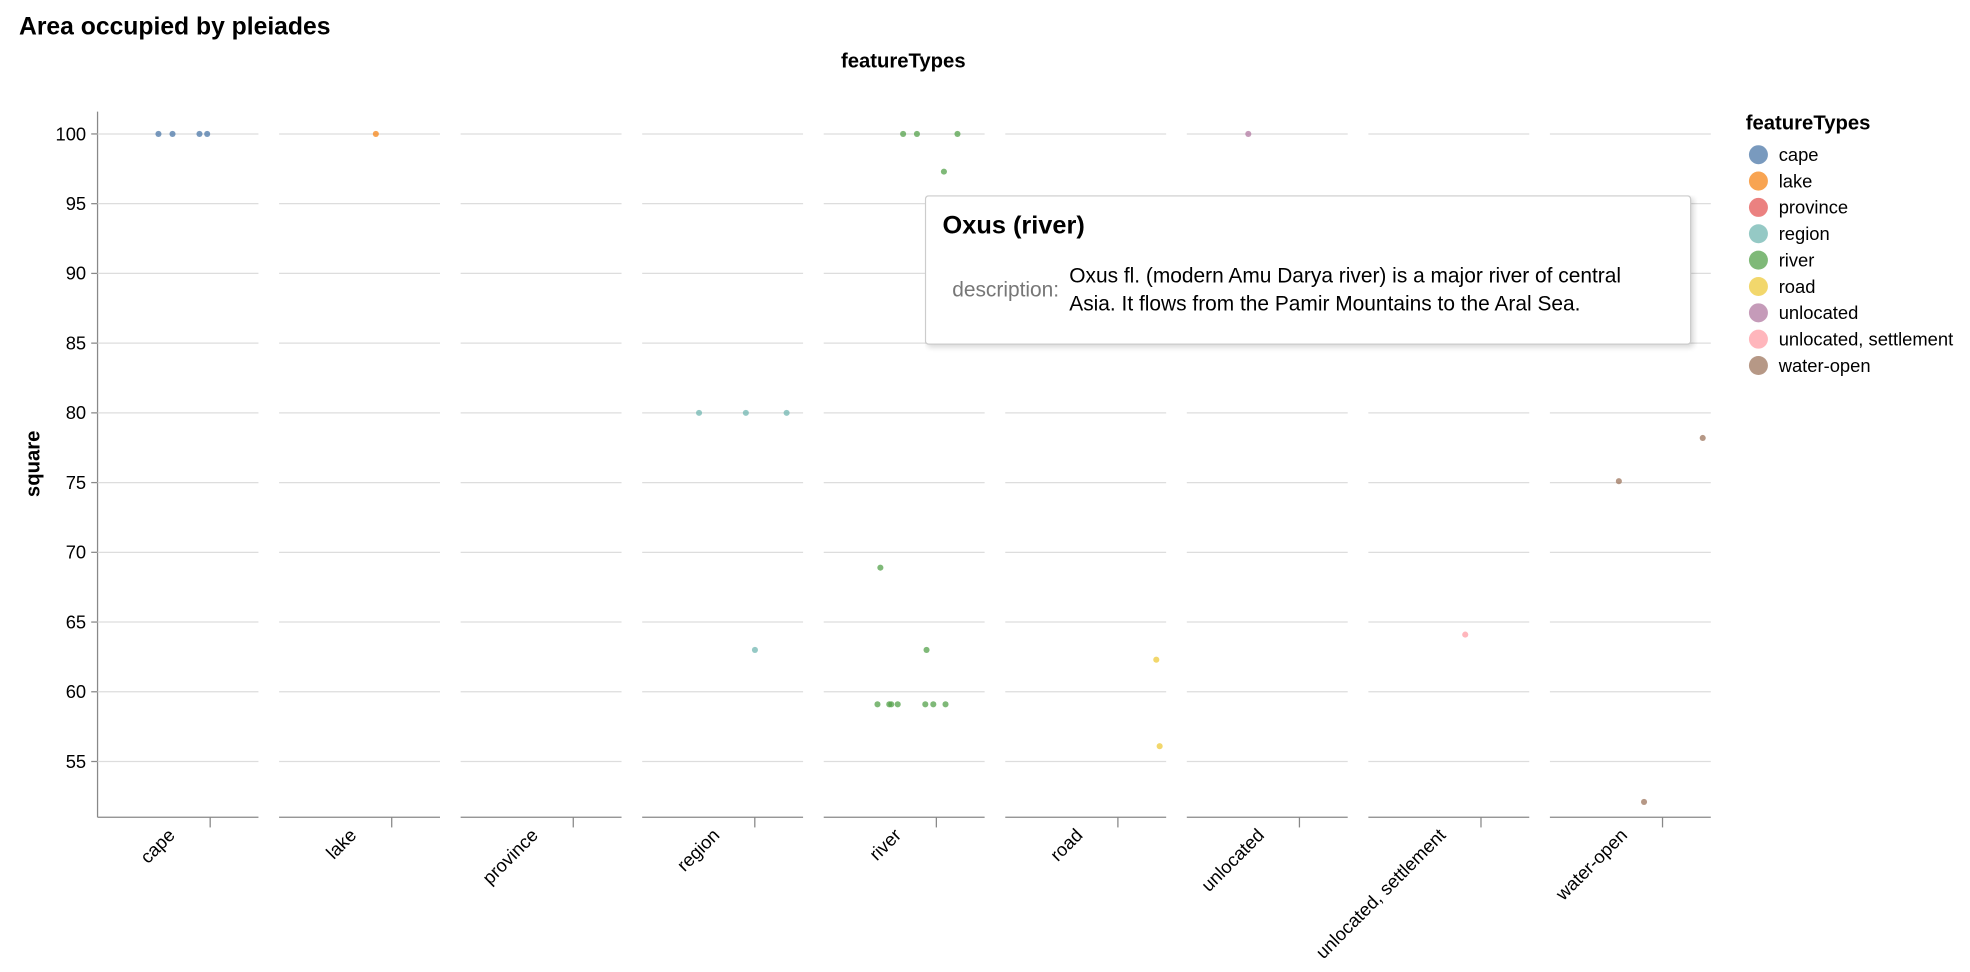  Describe the element at coordinates (76, 691) in the screenshot. I see `y-tick-label: 60` at that location.